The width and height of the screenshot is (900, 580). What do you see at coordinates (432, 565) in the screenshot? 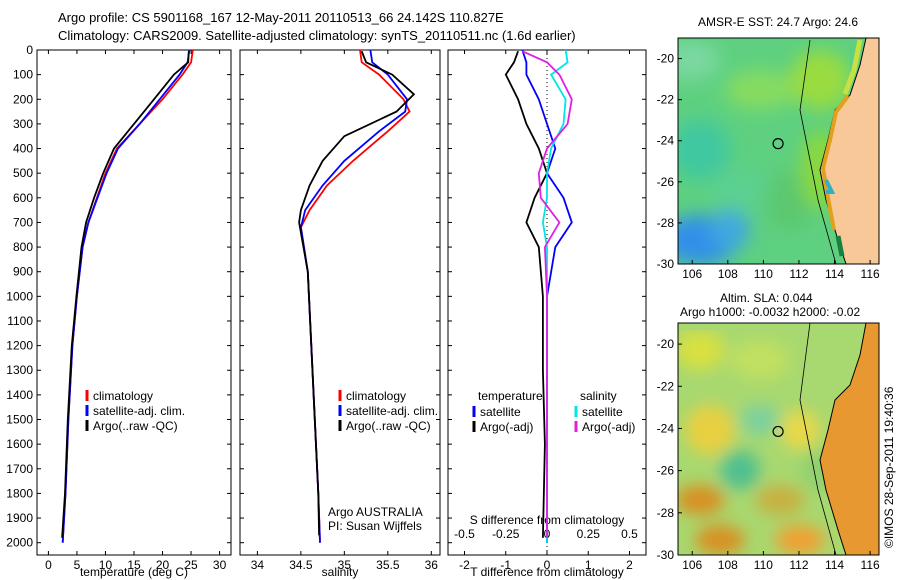
I see `x-tick-label: 36` at bounding box center [432, 565].